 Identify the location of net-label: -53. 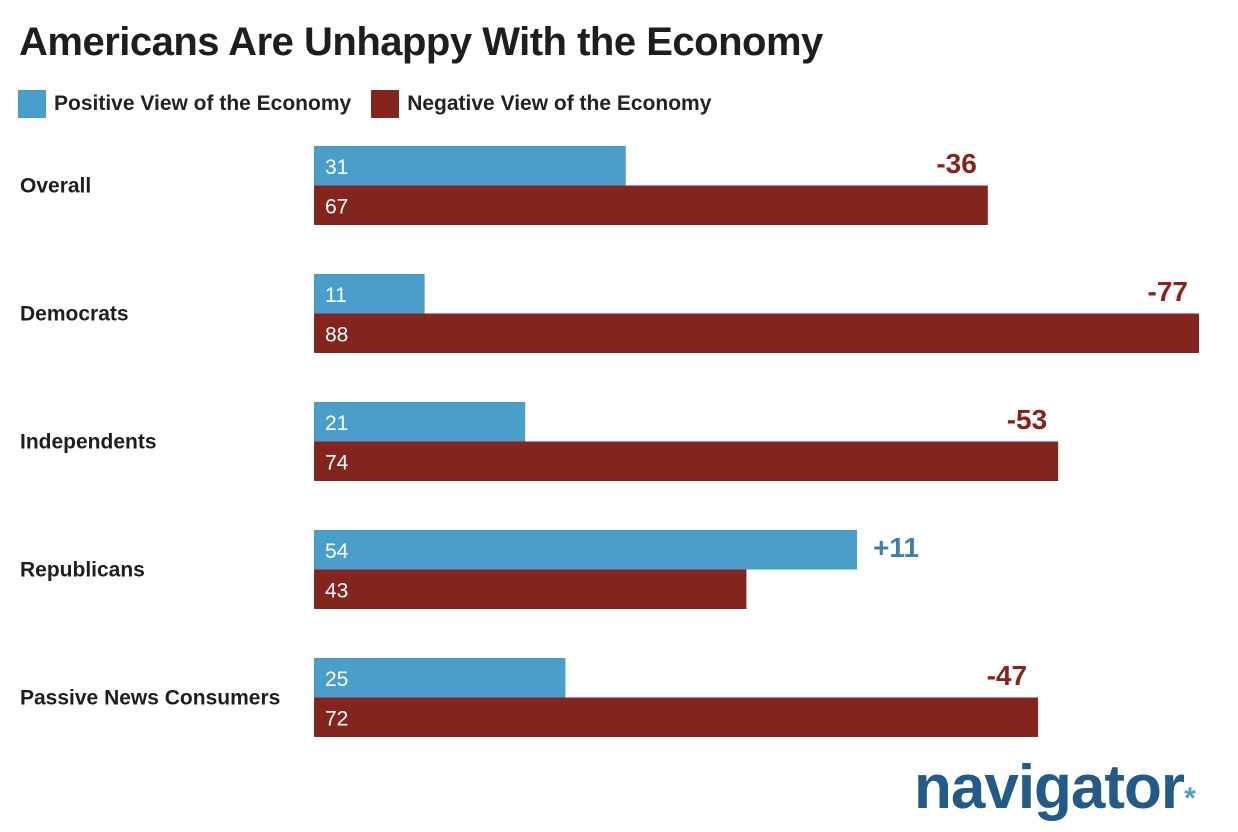
(1027, 419).